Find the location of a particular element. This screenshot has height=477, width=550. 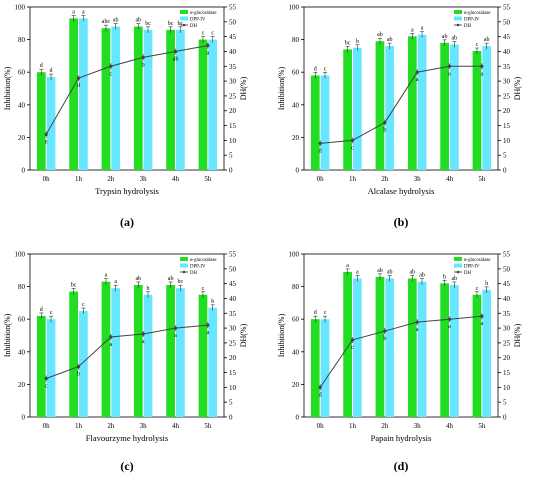

x-tick-label: 1h is located at coordinates (79, 179).